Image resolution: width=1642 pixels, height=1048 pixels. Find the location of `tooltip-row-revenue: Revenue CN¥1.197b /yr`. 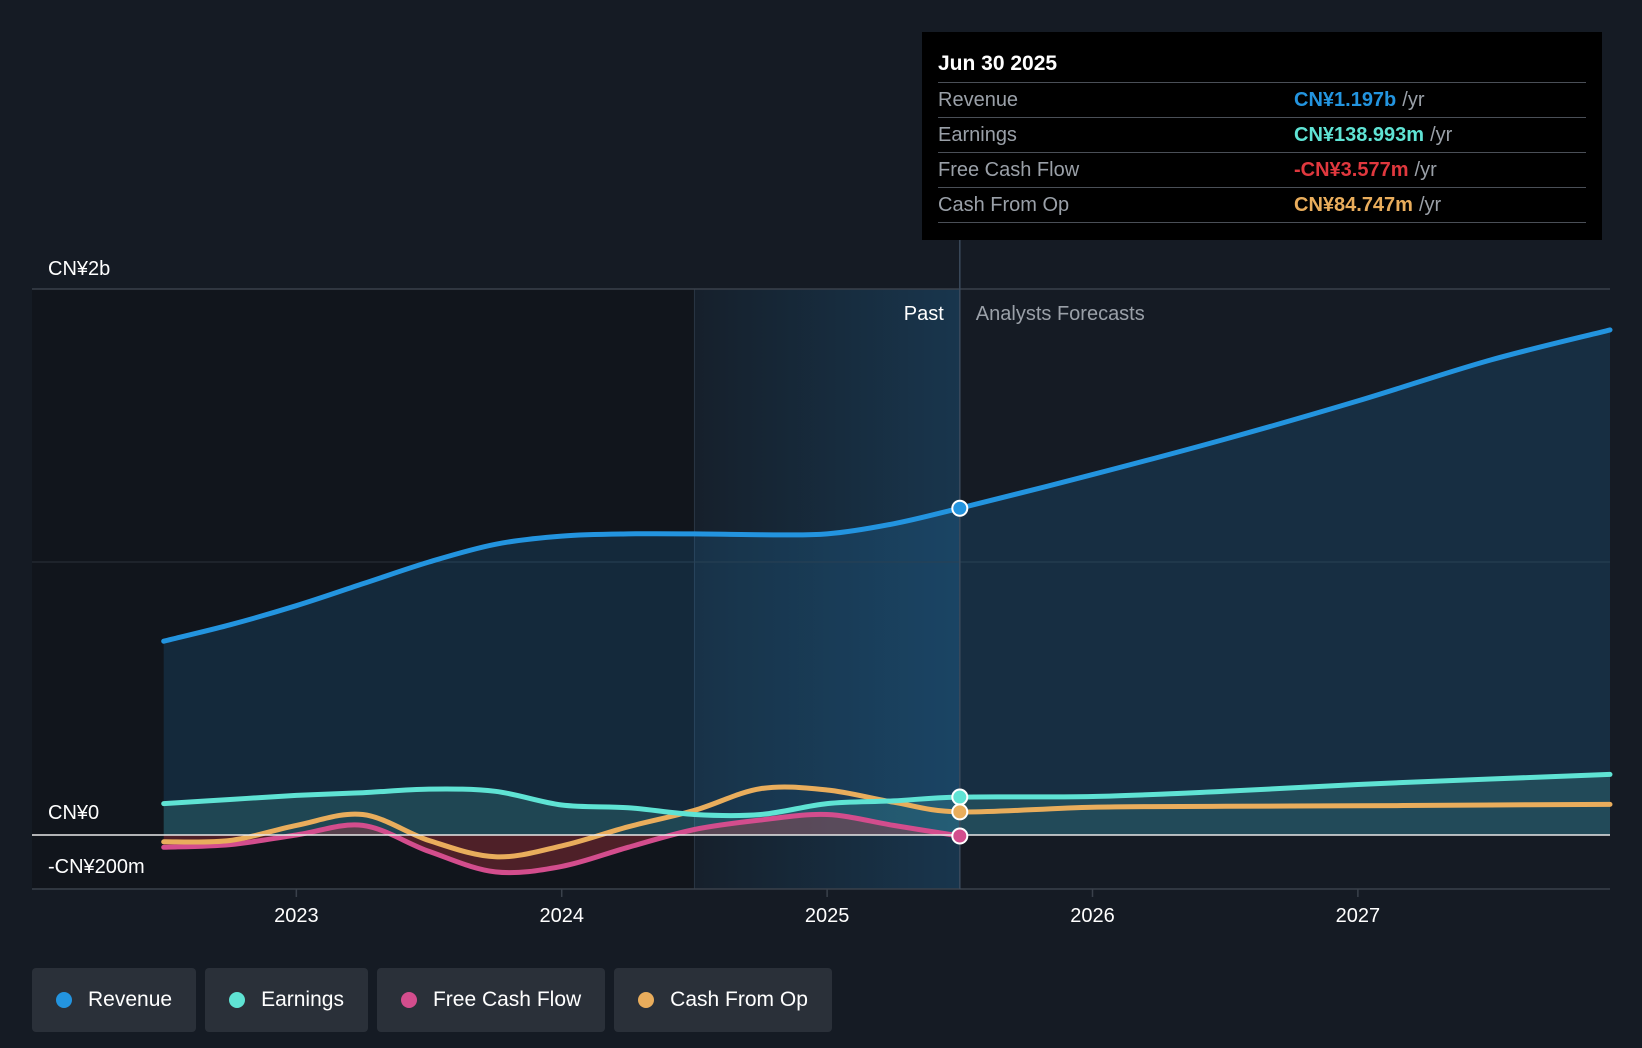

tooltip-row-revenue: Revenue CN¥1.197b /yr is located at coordinates (1262, 99).